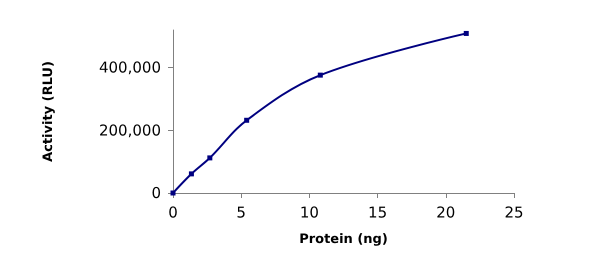 This screenshot has height=274, width=597. Describe the element at coordinates (378, 213) in the screenshot. I see `x-tick-label: 15` at that location.